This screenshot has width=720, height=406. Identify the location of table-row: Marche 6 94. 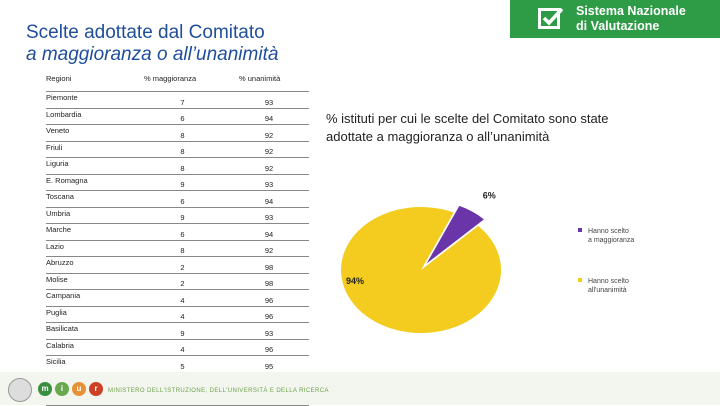
(177, 232).